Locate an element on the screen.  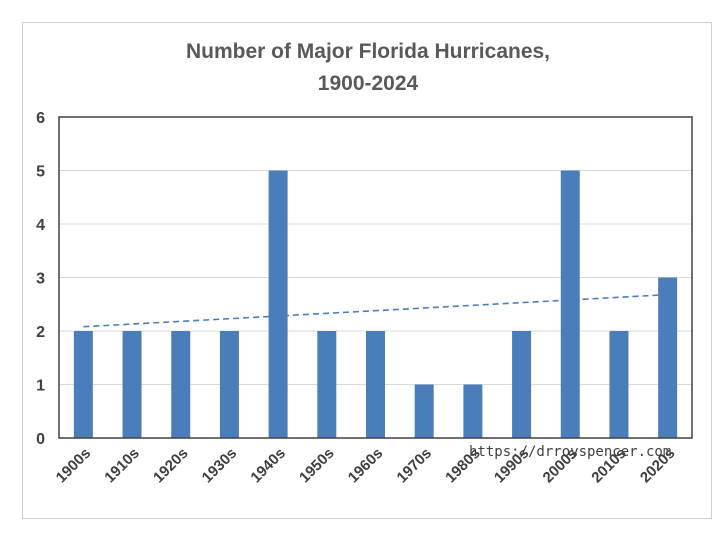
x-tick-label: 1910s is located at coordinates (122, 466).